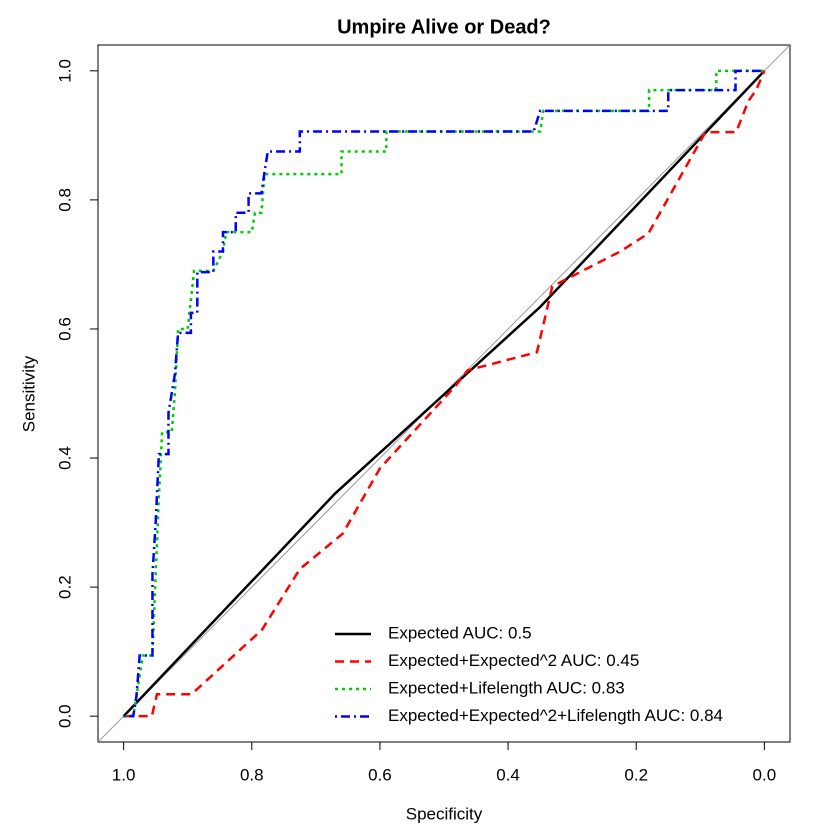  I want to click on y-tick-label: 1.0, so click(64, 71).